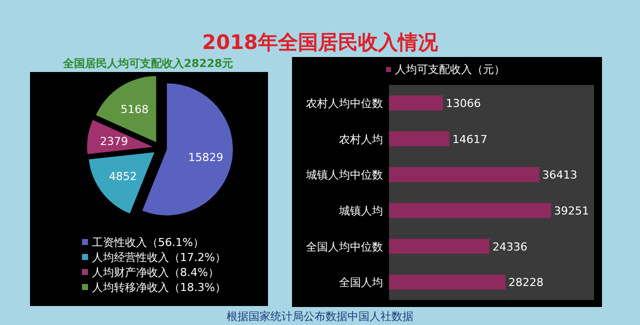 Image resolution: width=640 pixels, height=325 pixels. I want to click on text: 2018年全国居民收入情况, so click(320, 42).